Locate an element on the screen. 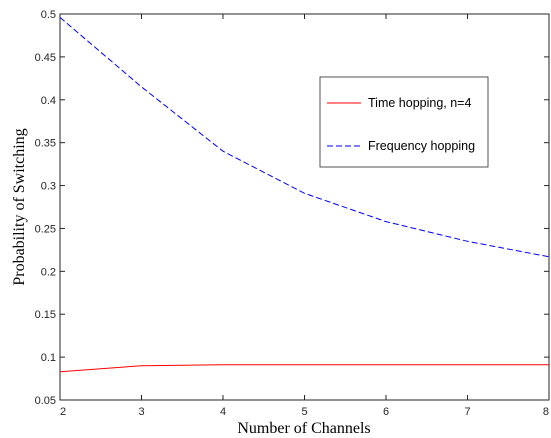 The width and height of the screenshot is (551, 438). x-tick-label: 8 is located at coordinates (546, 412).